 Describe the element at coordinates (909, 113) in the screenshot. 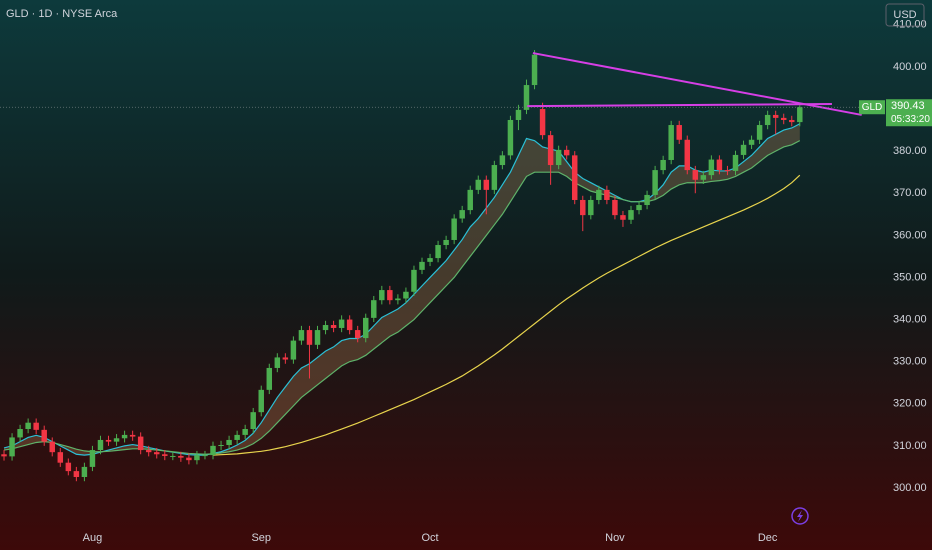

I see `last-price-box` at that location.